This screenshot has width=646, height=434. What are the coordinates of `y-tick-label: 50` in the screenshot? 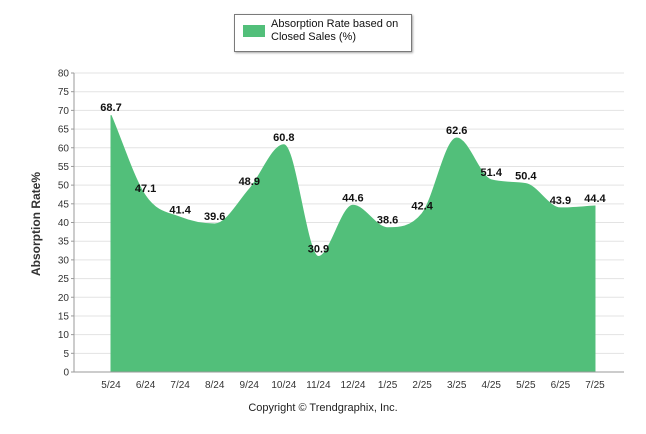 It's located at (64, 186).